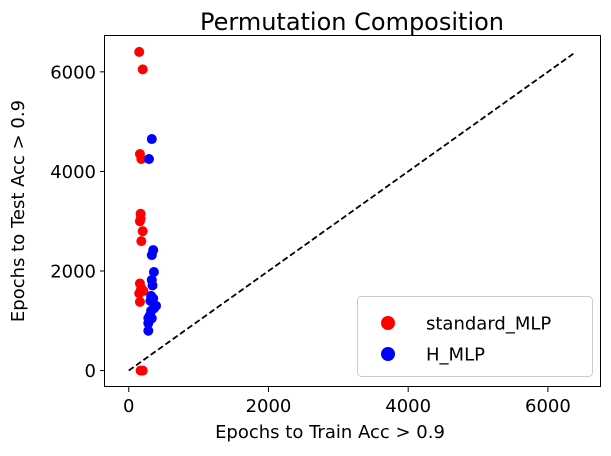  What do you see at coordinates (90, 371) in the screenshot?
I see `y-tick-label: 0` at bounding box center [90, 371].